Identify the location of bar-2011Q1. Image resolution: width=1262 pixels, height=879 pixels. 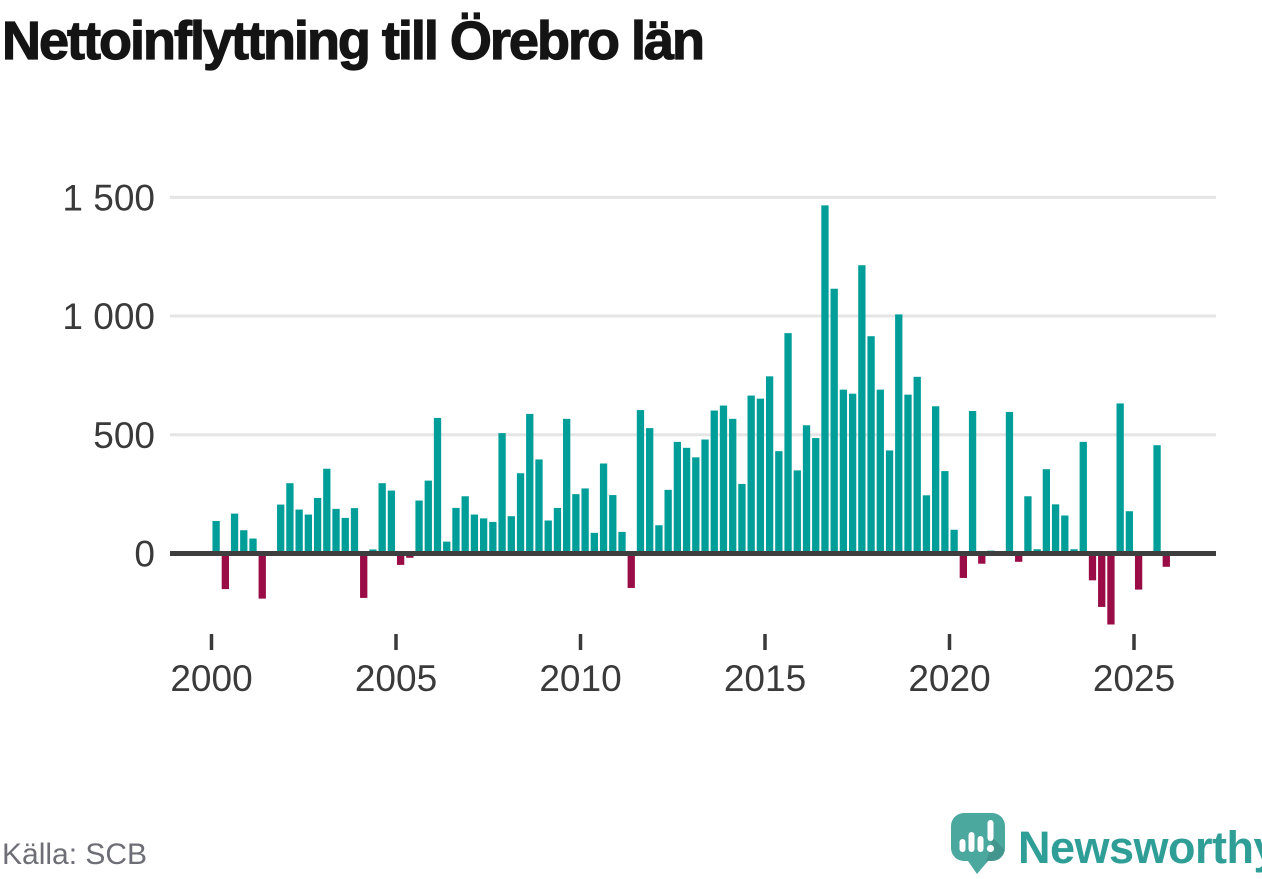
(622, 542).